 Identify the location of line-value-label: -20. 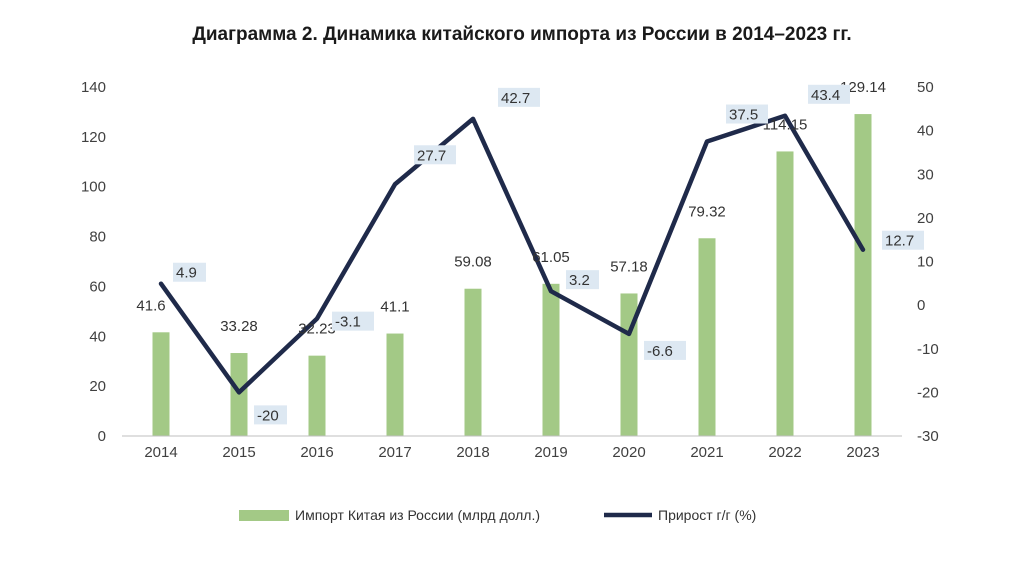
(268, 415).